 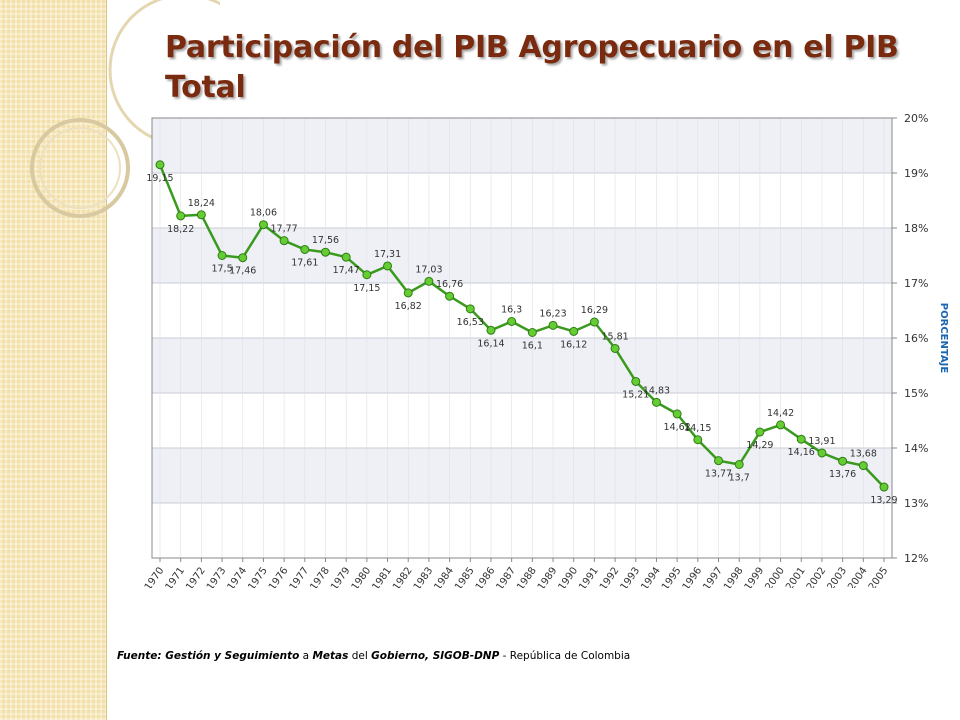 I want to click on y-tick-label: 17%, so click(x=916, y=283).